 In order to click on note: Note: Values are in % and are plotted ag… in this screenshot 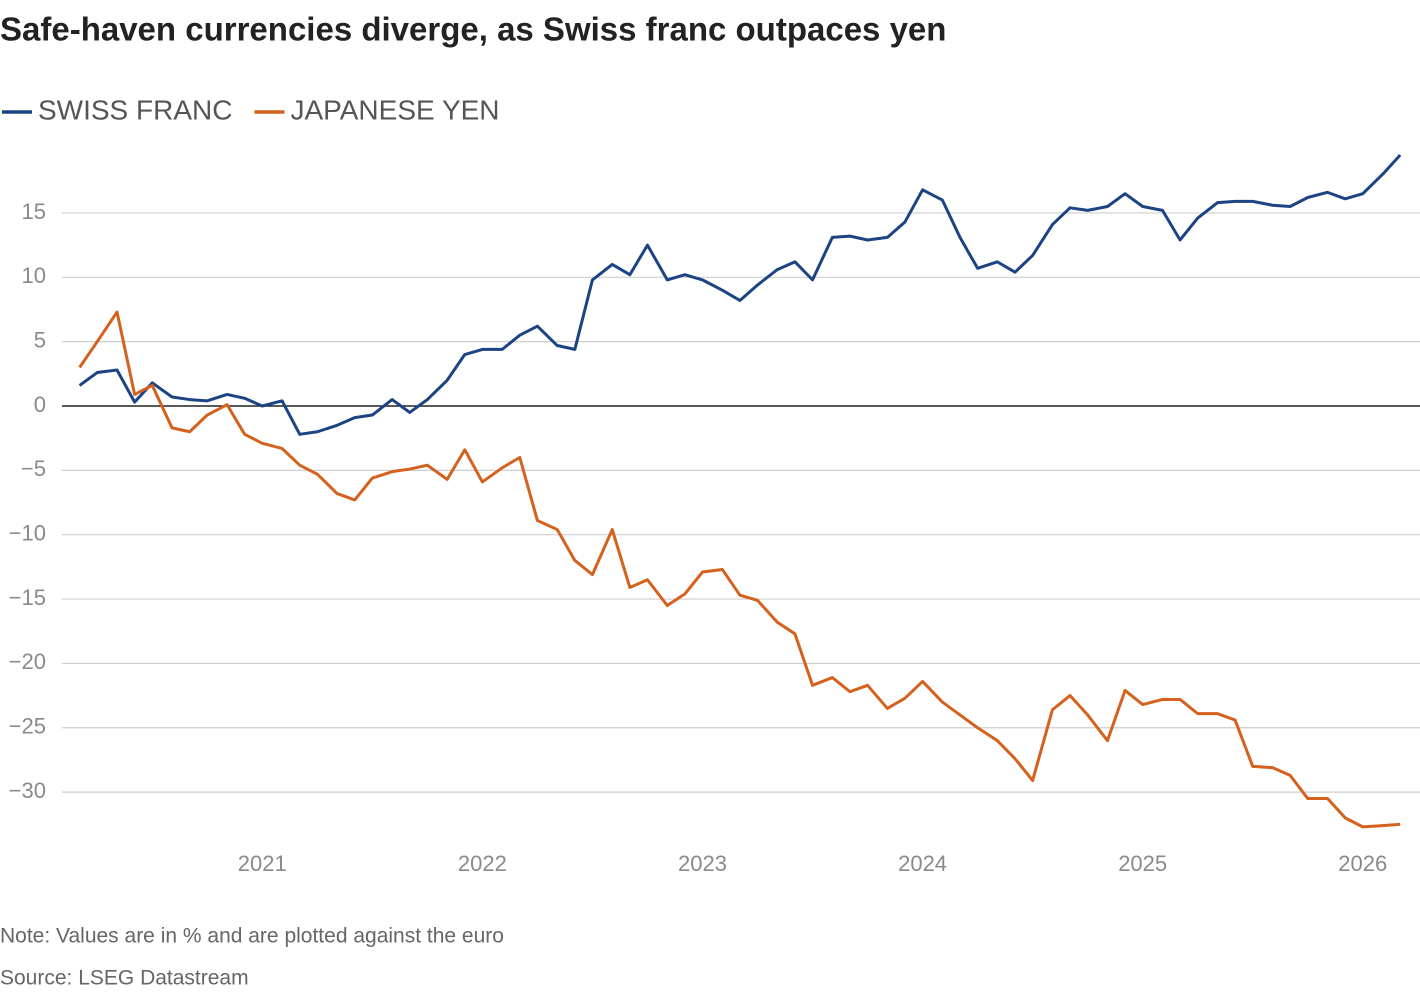, I will do `click(252, 936)`.